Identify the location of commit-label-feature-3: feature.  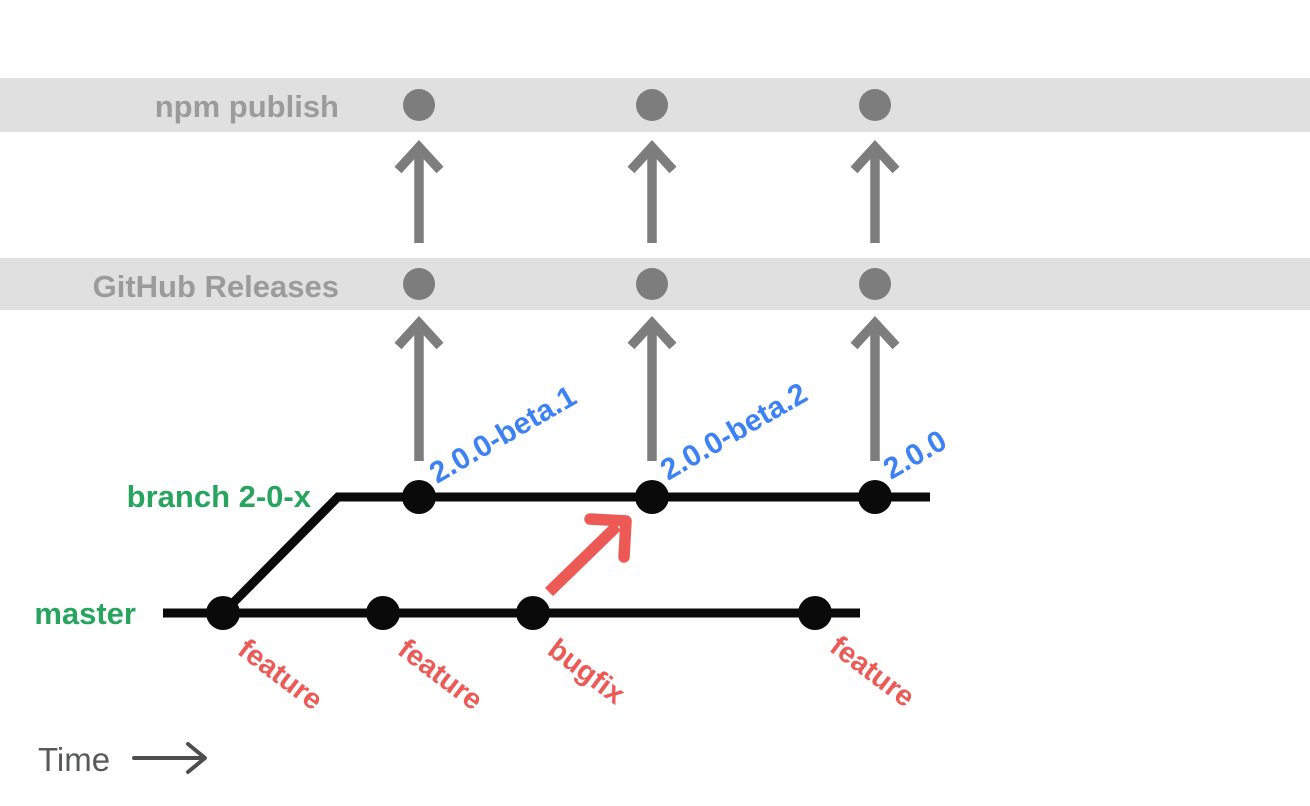
(872, 672).